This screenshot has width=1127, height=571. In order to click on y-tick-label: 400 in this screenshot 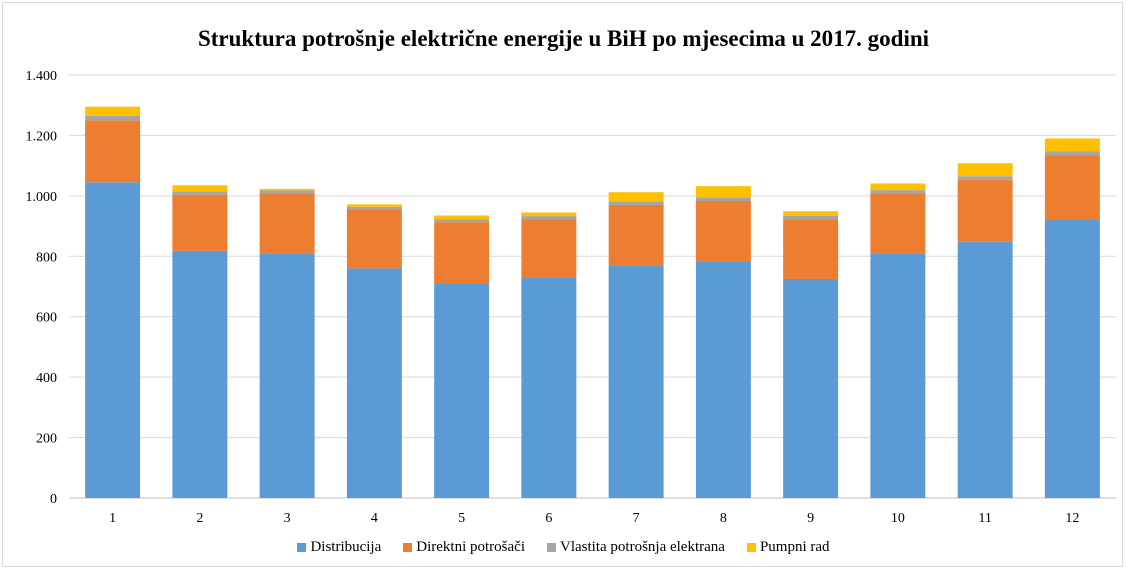, I will do `click(46, 378)`.